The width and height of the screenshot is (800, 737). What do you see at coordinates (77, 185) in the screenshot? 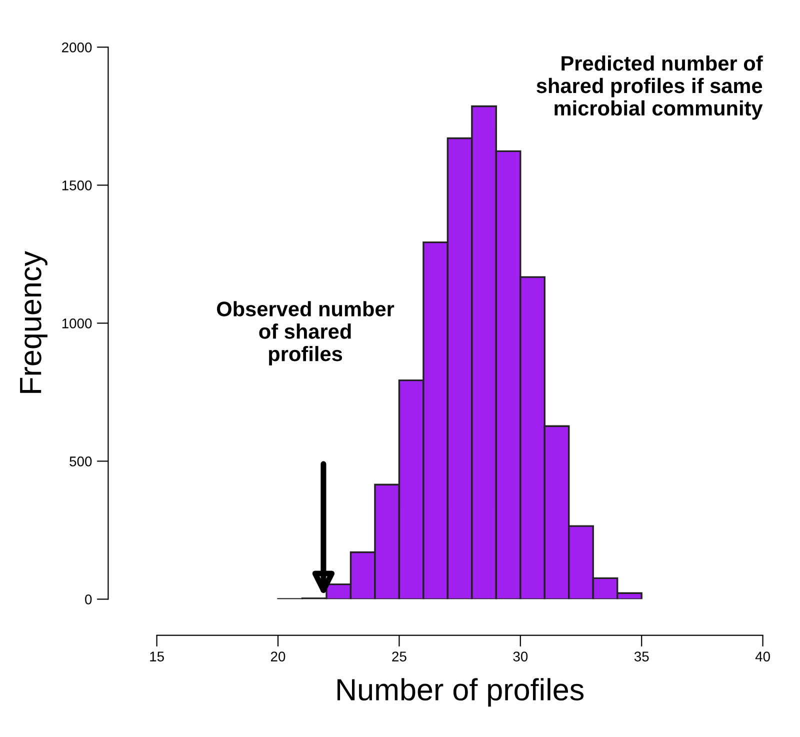
I see `y-tick-label: 1500` at bounding box center [77, 185].